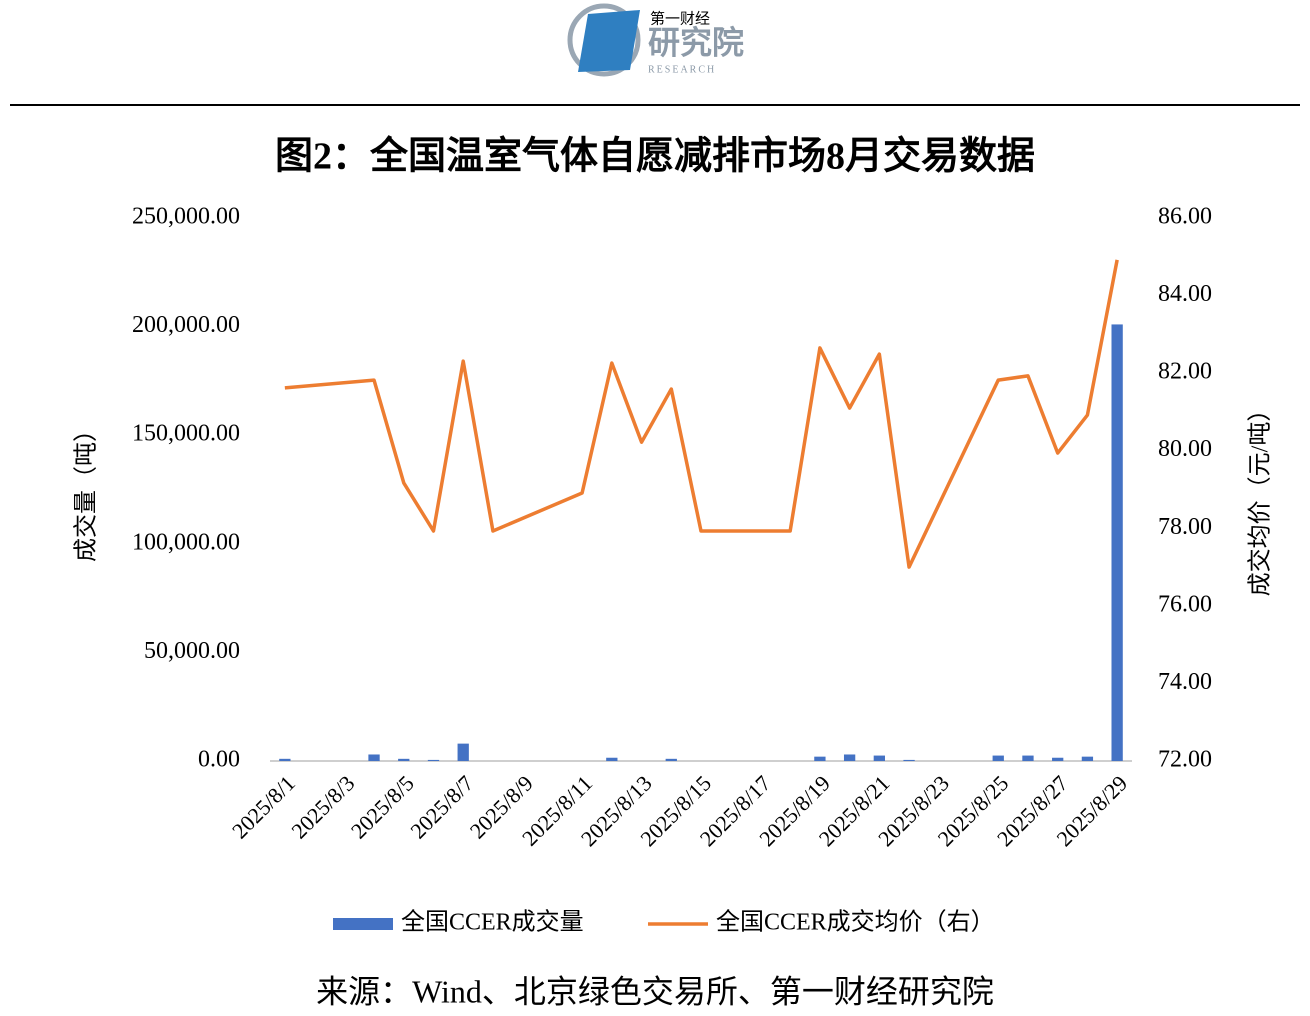  I want to click on y-tick-label: 100,000.00, so click(186, 542).